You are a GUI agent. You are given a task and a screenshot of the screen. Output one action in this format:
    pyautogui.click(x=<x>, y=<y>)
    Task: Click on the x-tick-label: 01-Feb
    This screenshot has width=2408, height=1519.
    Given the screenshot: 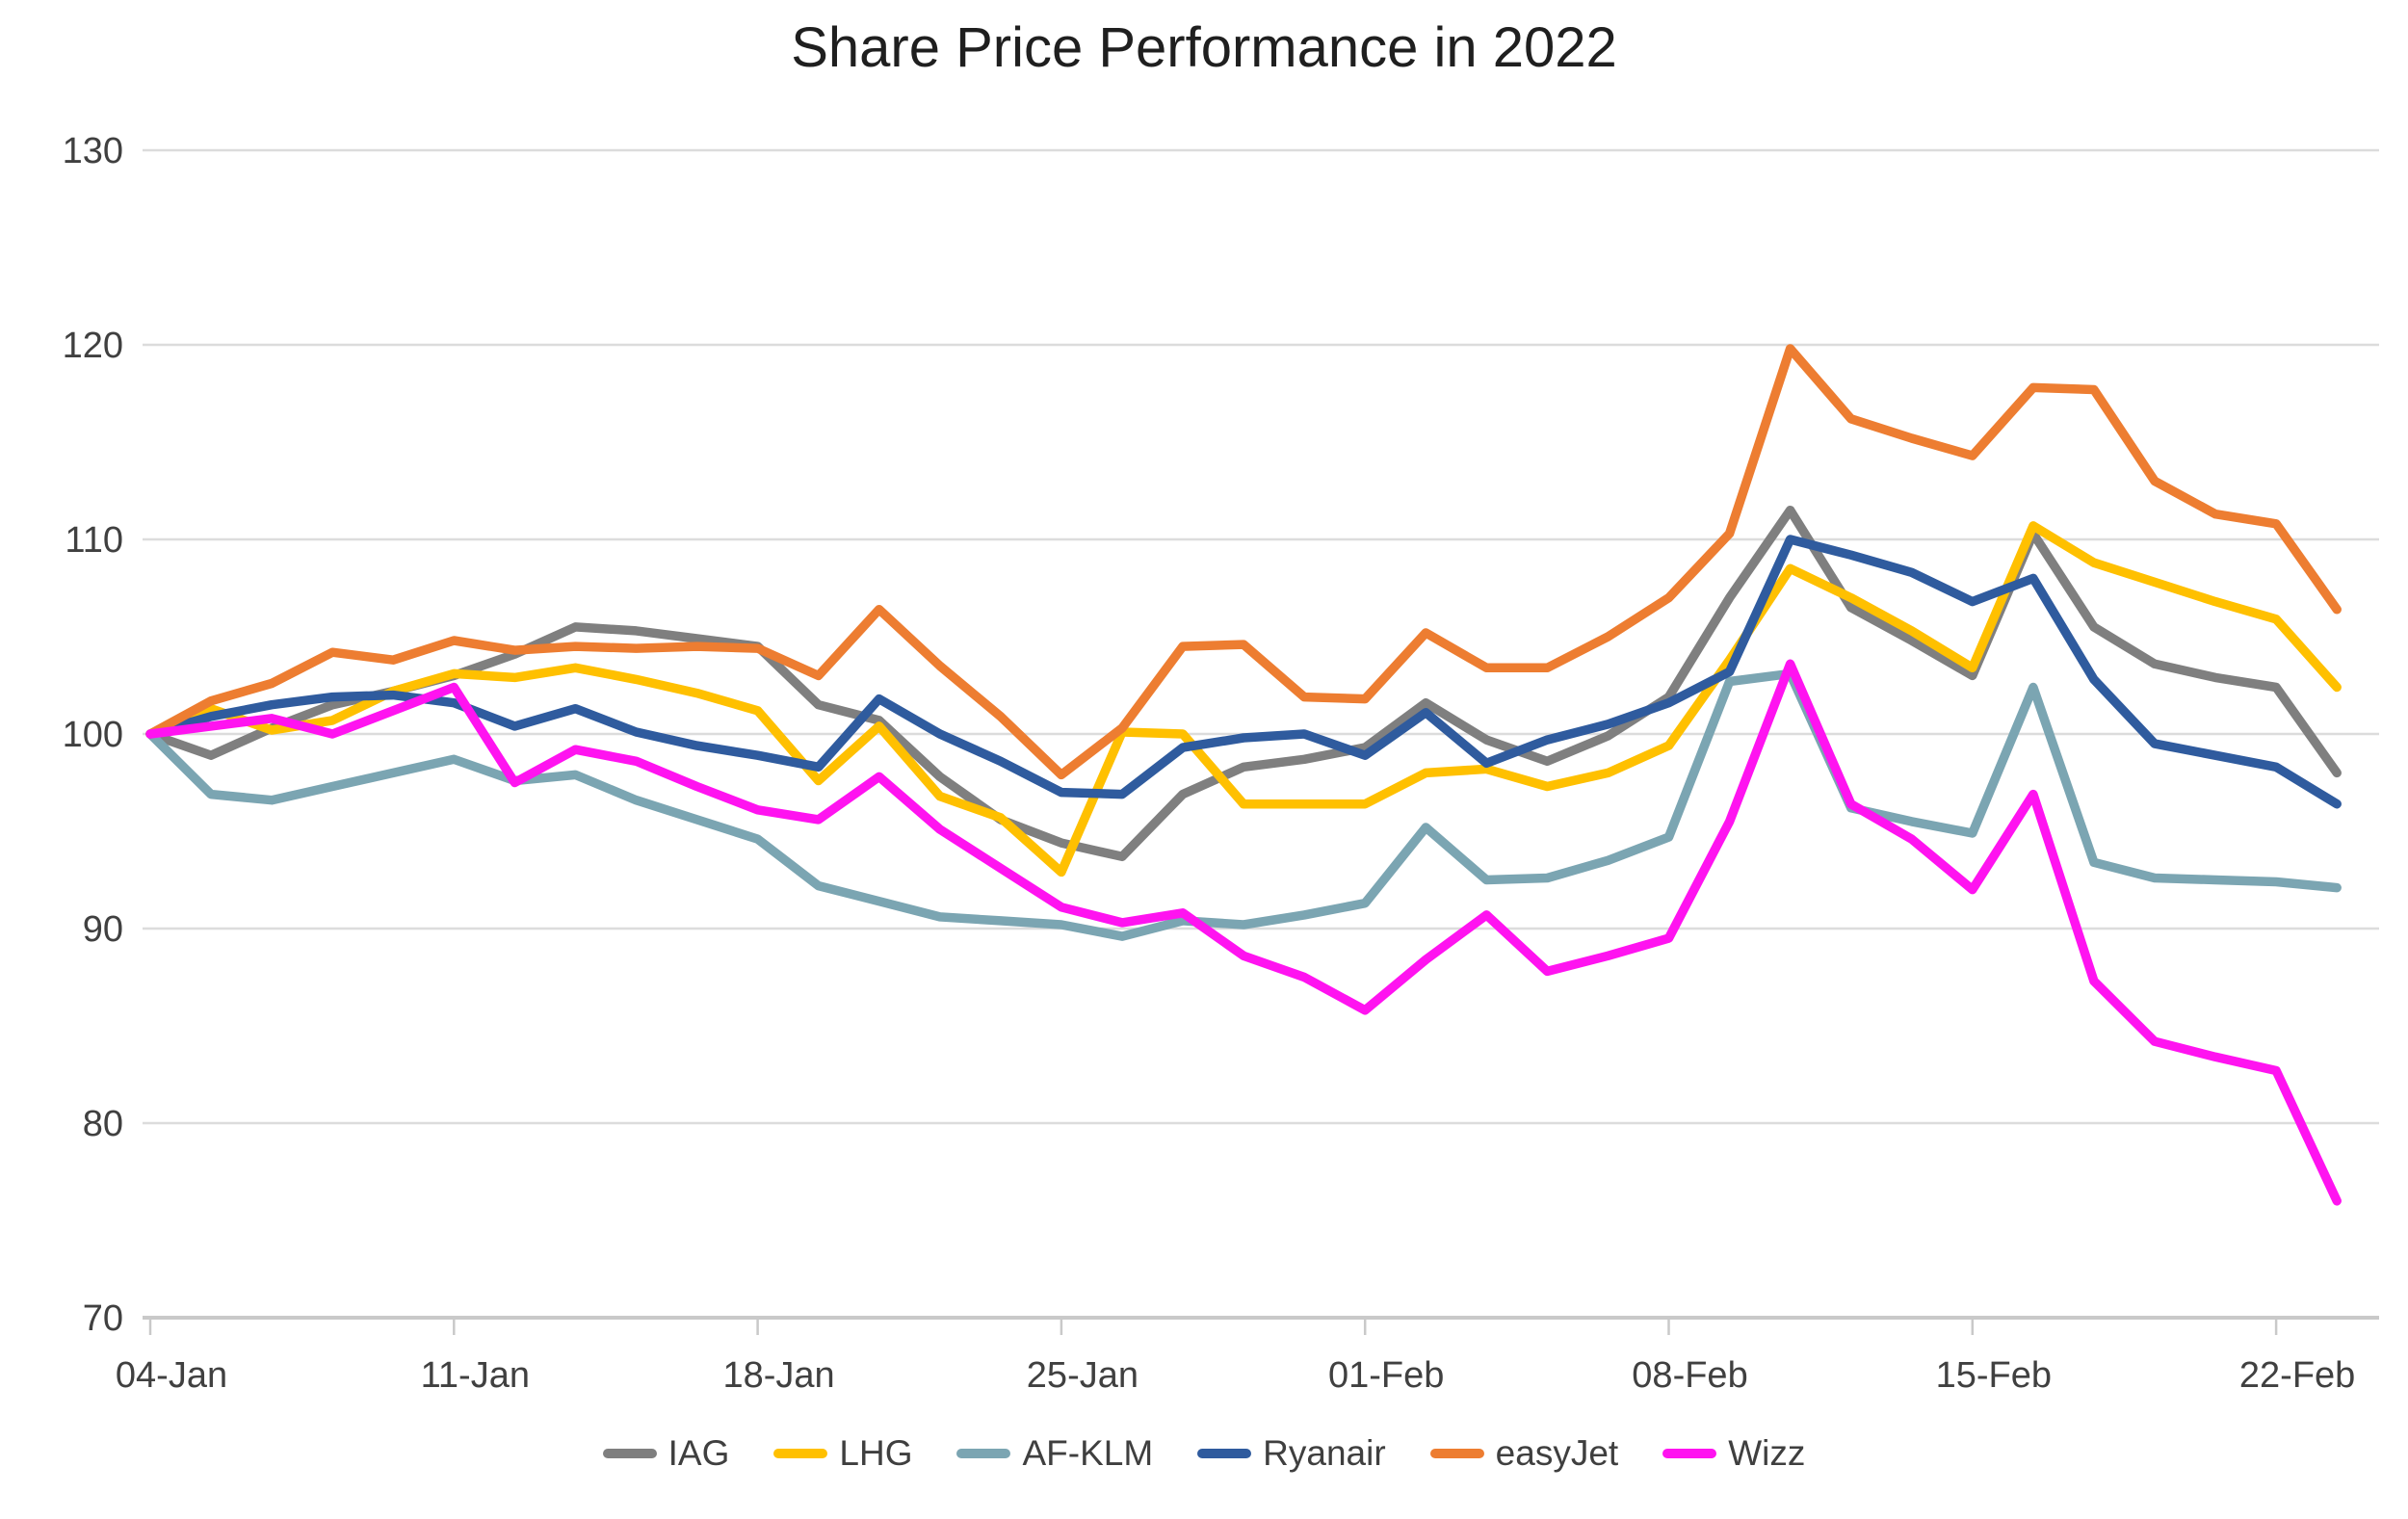 What is the action you would take?
    pyautogui.click(x=1386, y=1375)
    